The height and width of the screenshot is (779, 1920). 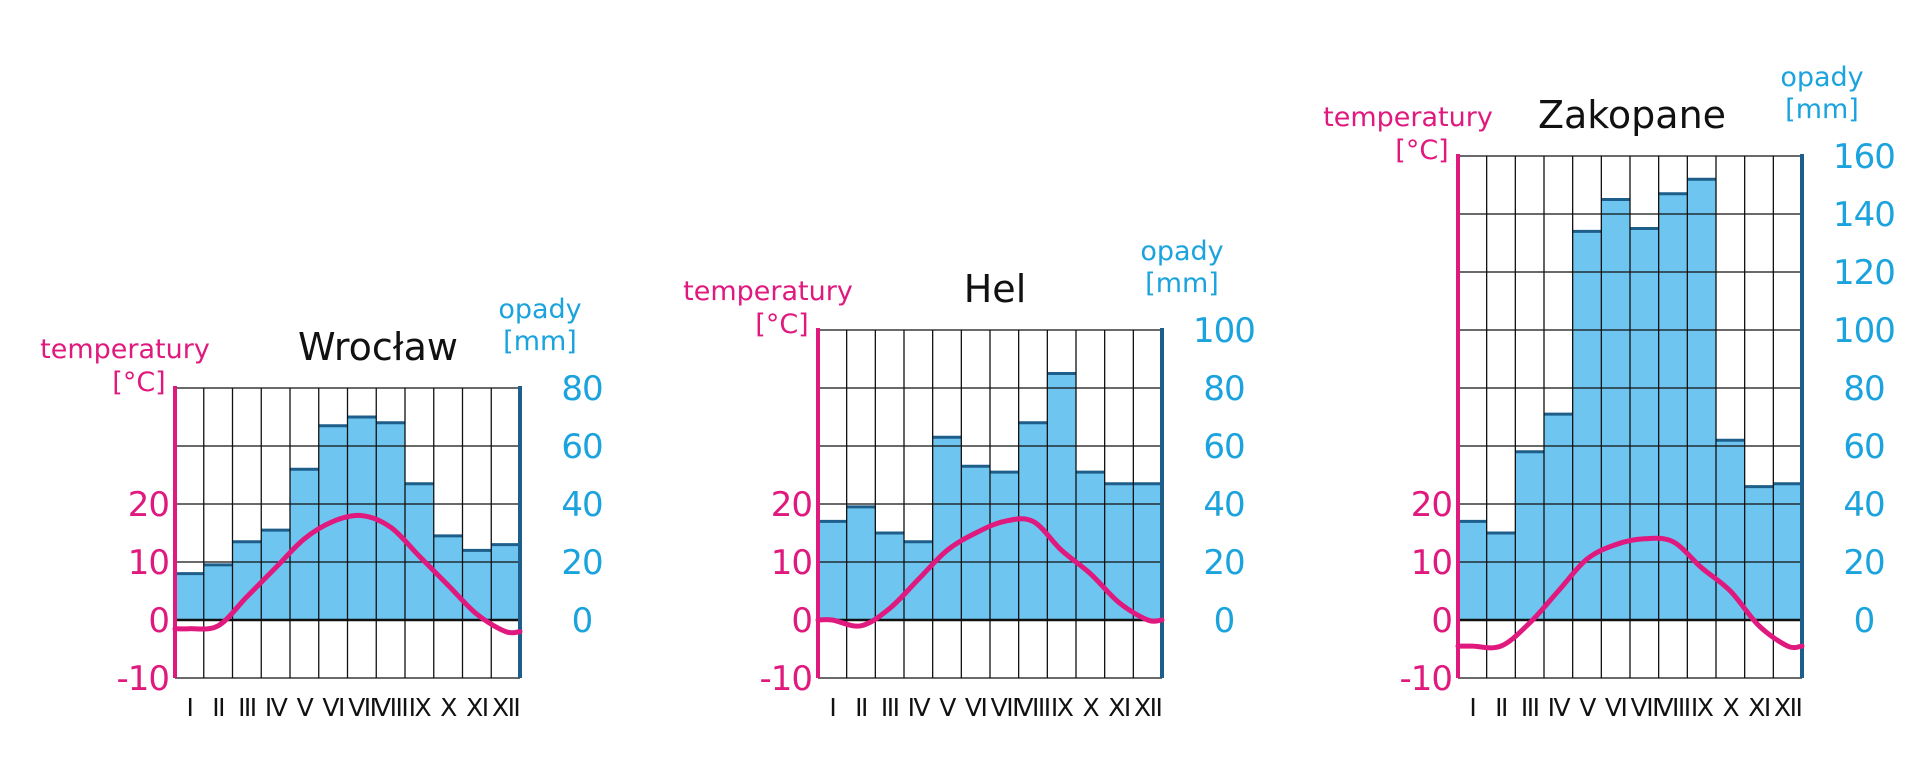 What do you see at coordinates (1864, 157) in the screenshot?
I see `precipitation-tick-label: 160` at bounding box center [1864, 157].